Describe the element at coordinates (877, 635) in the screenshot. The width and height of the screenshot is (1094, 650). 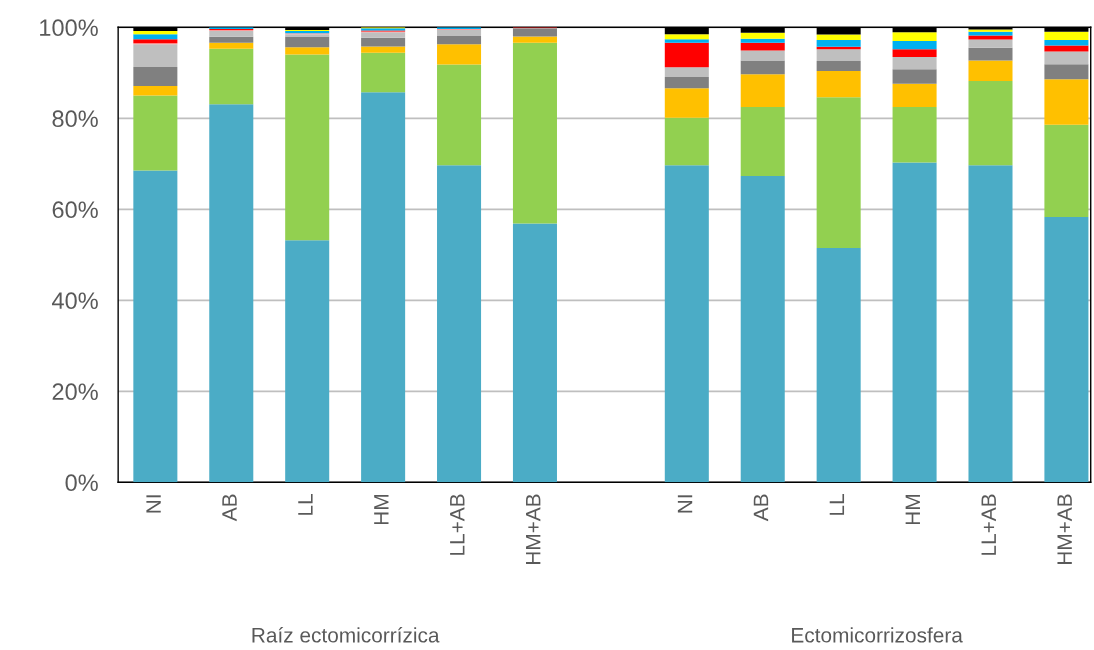
I see `text: Ectomicorrizosfera` at that location.